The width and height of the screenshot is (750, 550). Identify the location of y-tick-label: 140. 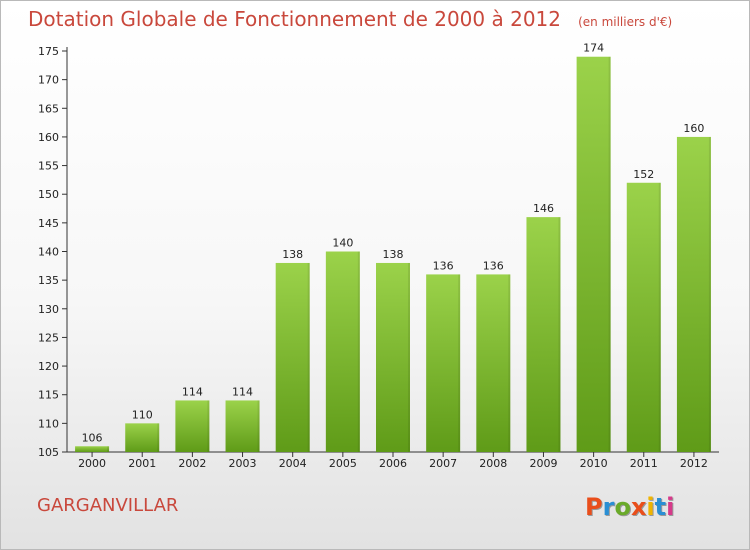
(48, 252).